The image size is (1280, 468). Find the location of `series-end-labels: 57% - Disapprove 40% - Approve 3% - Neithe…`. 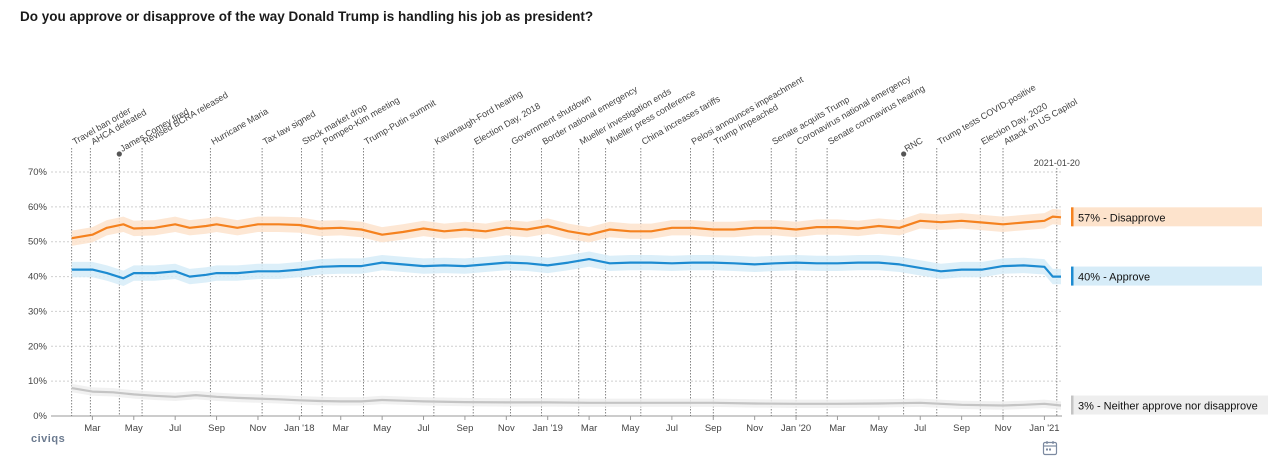

series-end-labels: 57% - Disapprove 40% - Approve 3% - Neithe… is located at coordinates (1169, 311).